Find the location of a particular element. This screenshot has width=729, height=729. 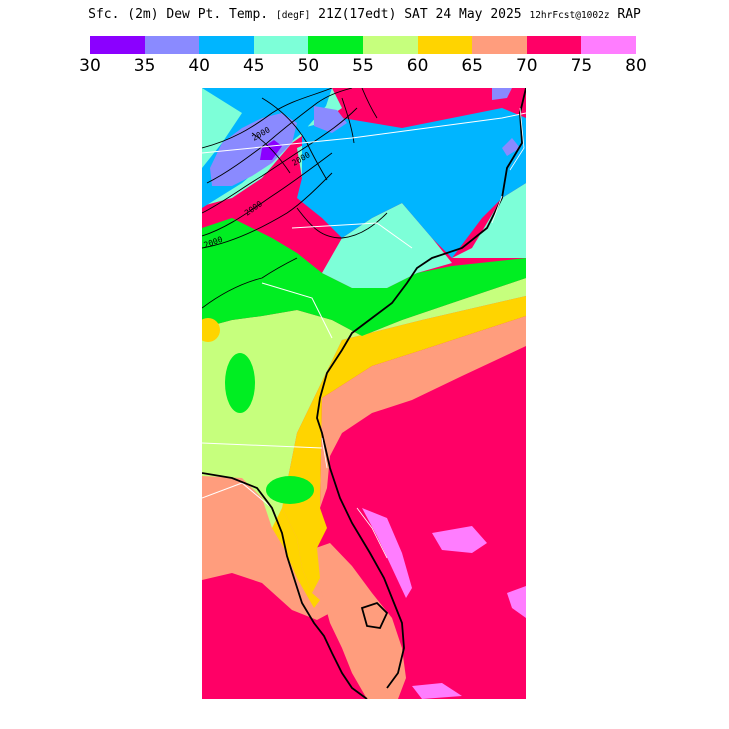

fill-gold-blob-west is located at coordinates (211, 330).